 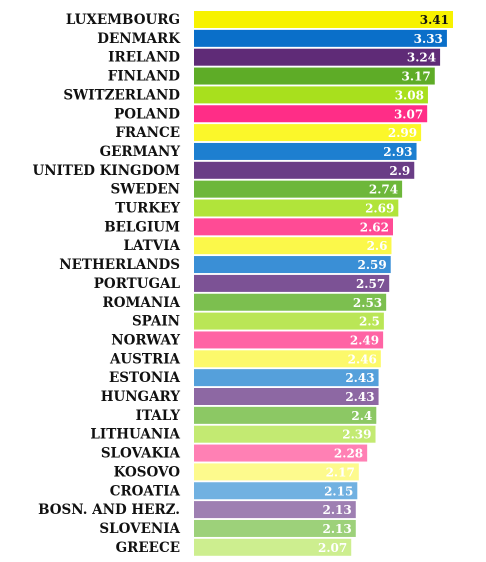 What do you see at coordinates (148, 548) in the screenshot?
I see `category-label-greece: GREECE` at bounding box center [148, 548].